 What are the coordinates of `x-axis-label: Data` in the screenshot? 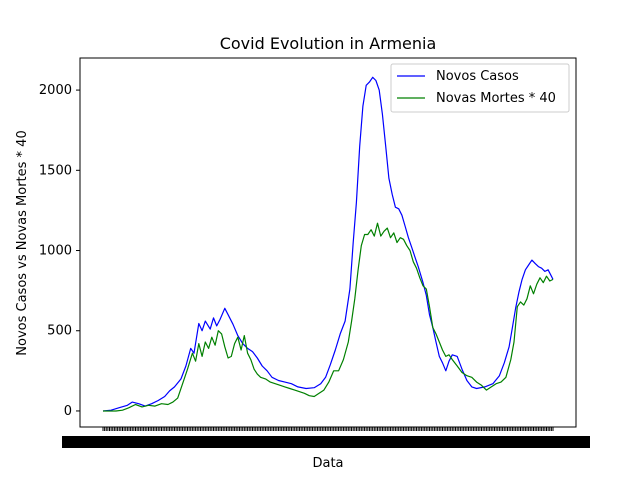 It's located at (327, 463).